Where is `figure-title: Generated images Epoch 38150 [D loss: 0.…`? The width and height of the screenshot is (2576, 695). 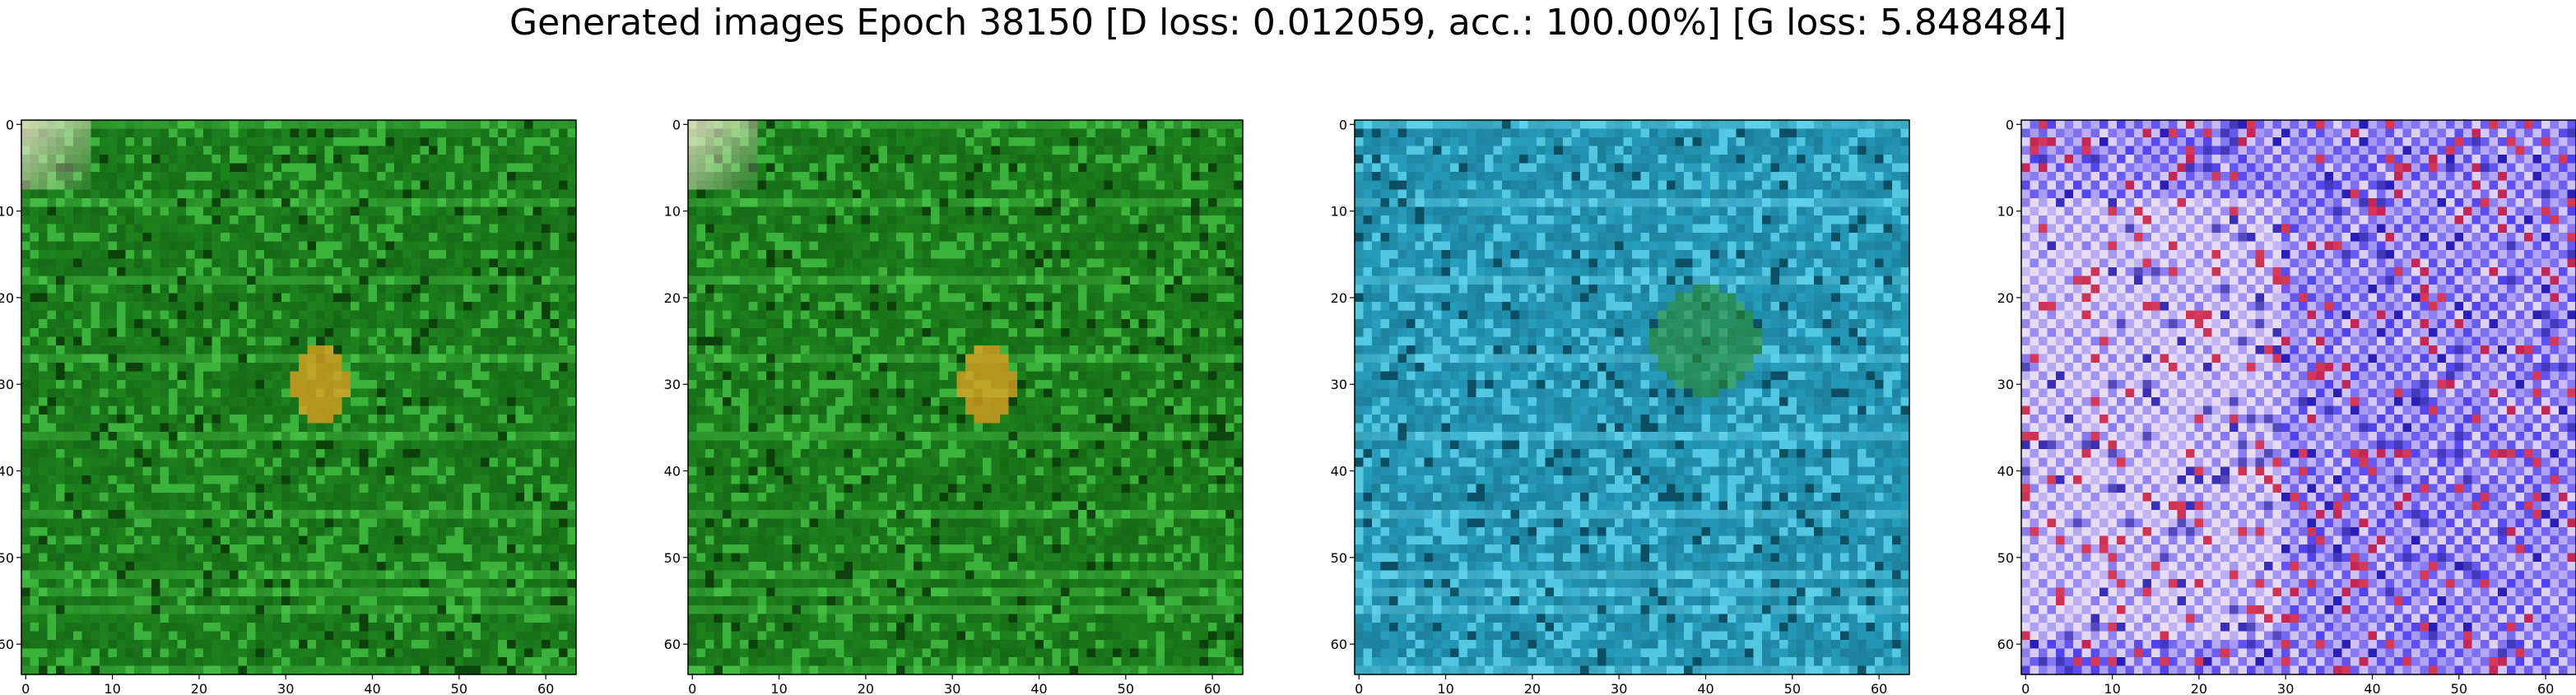
figure-title: Generated images Epoch 38150 [D loss: 0.… is located at coordinates (1288, 23).